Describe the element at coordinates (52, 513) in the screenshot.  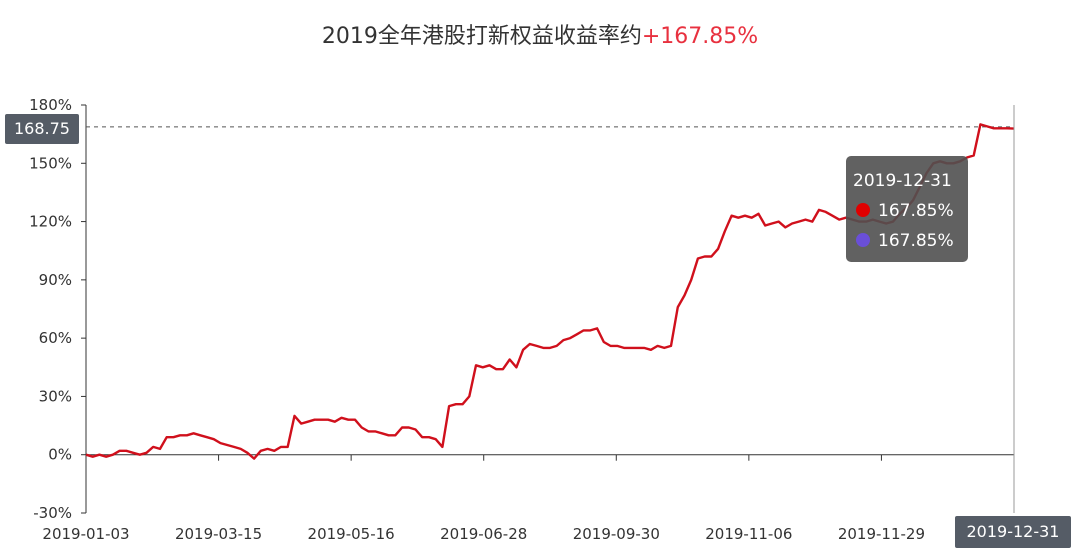
I see `y-tick-label: -30%` at that location.